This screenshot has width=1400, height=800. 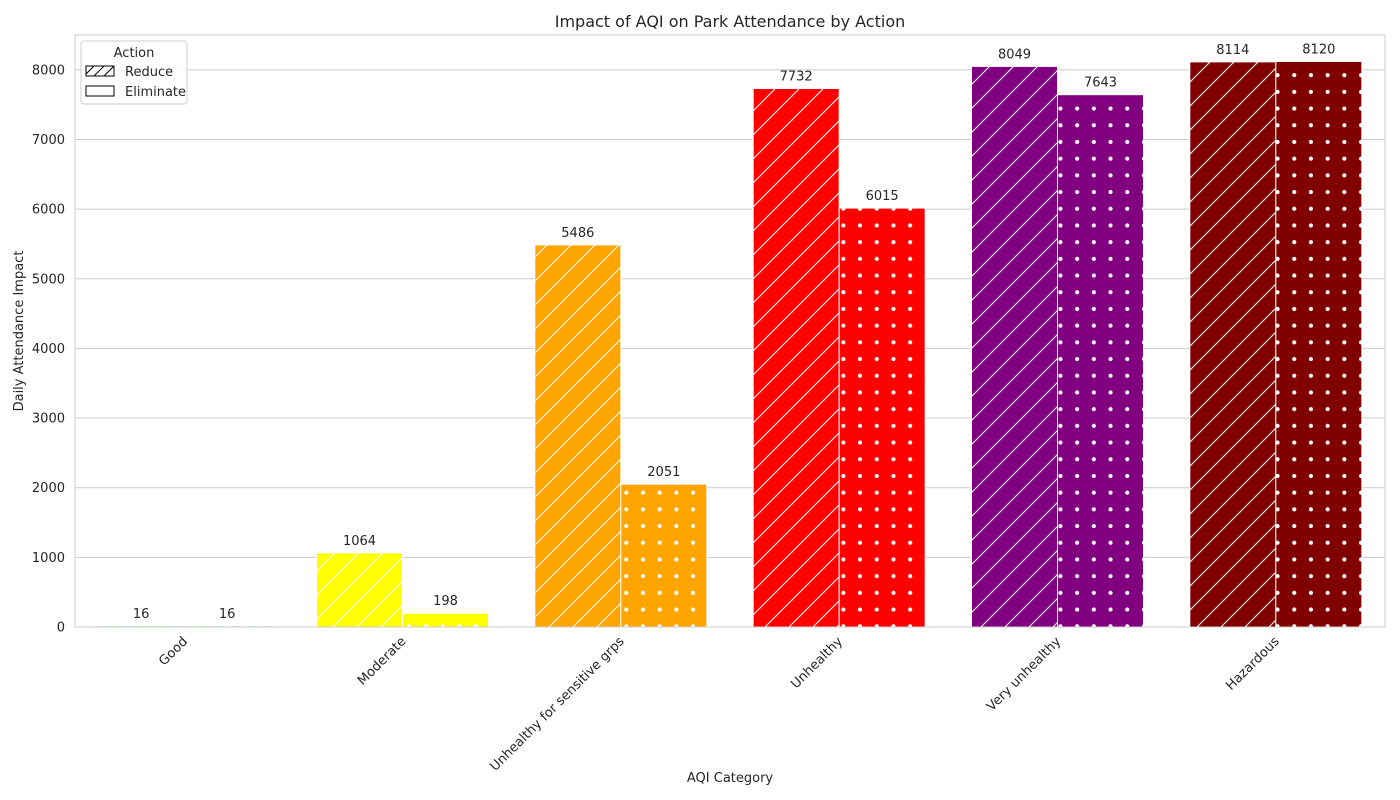 I want to click on y-tick-labels: 0 1000 2000 3000 4000 5000 6000 7000 8000, so click(x=48, y=349).